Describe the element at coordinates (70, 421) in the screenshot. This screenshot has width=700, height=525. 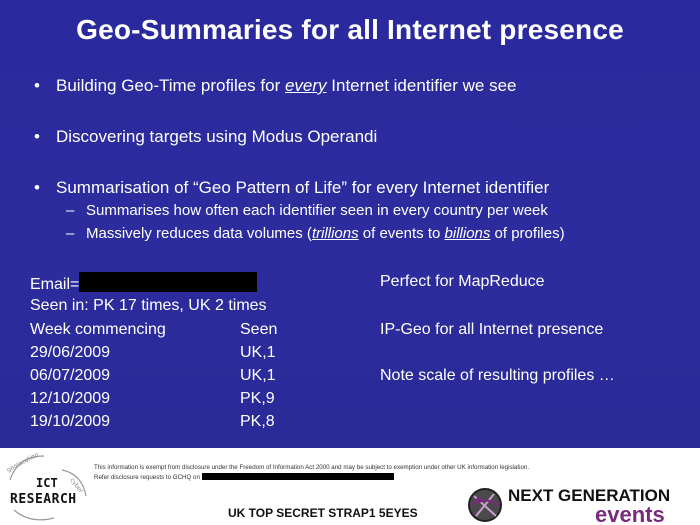
I see `row-week: 19/10/2009` at that location.